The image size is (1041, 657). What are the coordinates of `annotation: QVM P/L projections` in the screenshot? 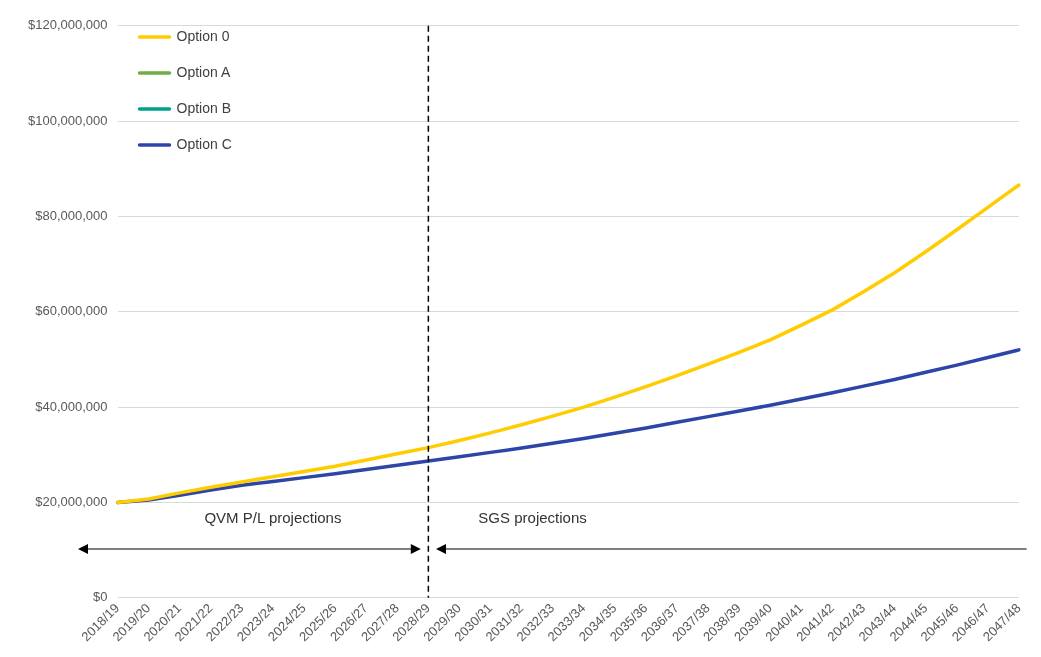 It's located at (273, 517).